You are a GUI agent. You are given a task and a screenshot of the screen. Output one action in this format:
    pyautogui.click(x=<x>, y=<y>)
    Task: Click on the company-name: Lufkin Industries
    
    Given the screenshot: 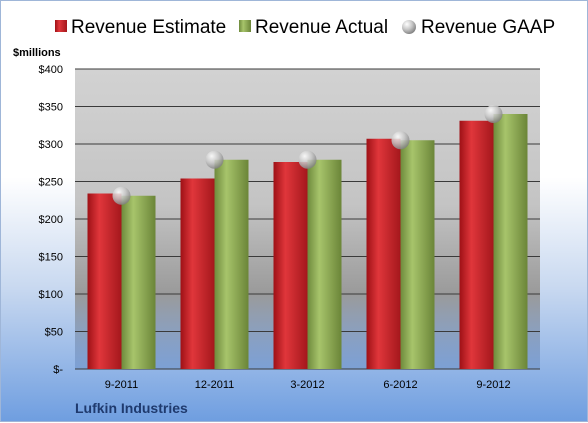 What is the action you would take?
    pyautogui.click(x=131, y=408)
    